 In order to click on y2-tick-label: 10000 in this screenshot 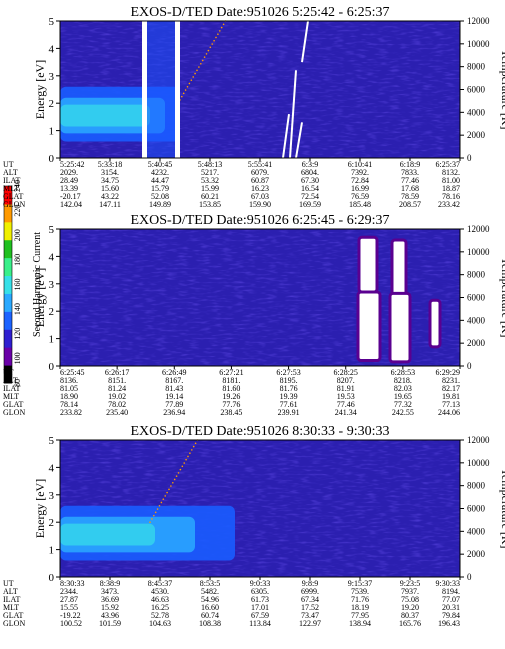, I will do `click(478, 463)`.